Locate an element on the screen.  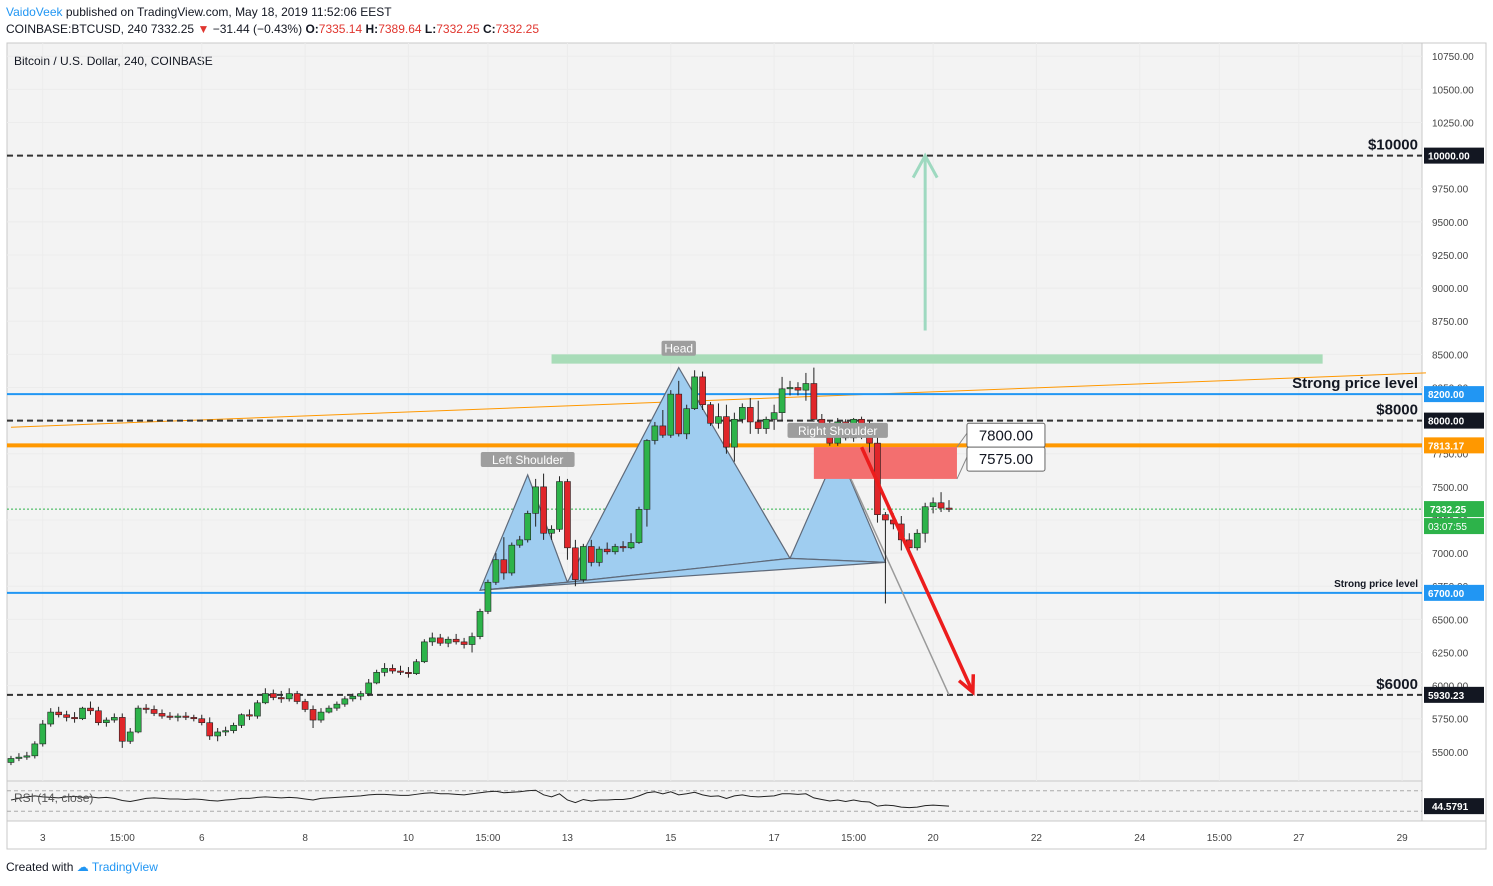
y-tick-label: 7750.00 is located at coordinates (1450, 455).